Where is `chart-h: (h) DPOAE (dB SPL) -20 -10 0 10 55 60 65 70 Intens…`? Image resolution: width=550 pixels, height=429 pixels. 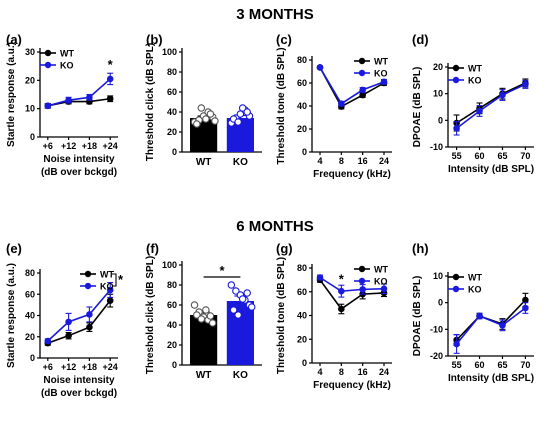
chart-h: (h) DPOAE (dB SPL) -20 -10 0 10 55 60 65 70 Intens… is located at coordinates (473, 312).